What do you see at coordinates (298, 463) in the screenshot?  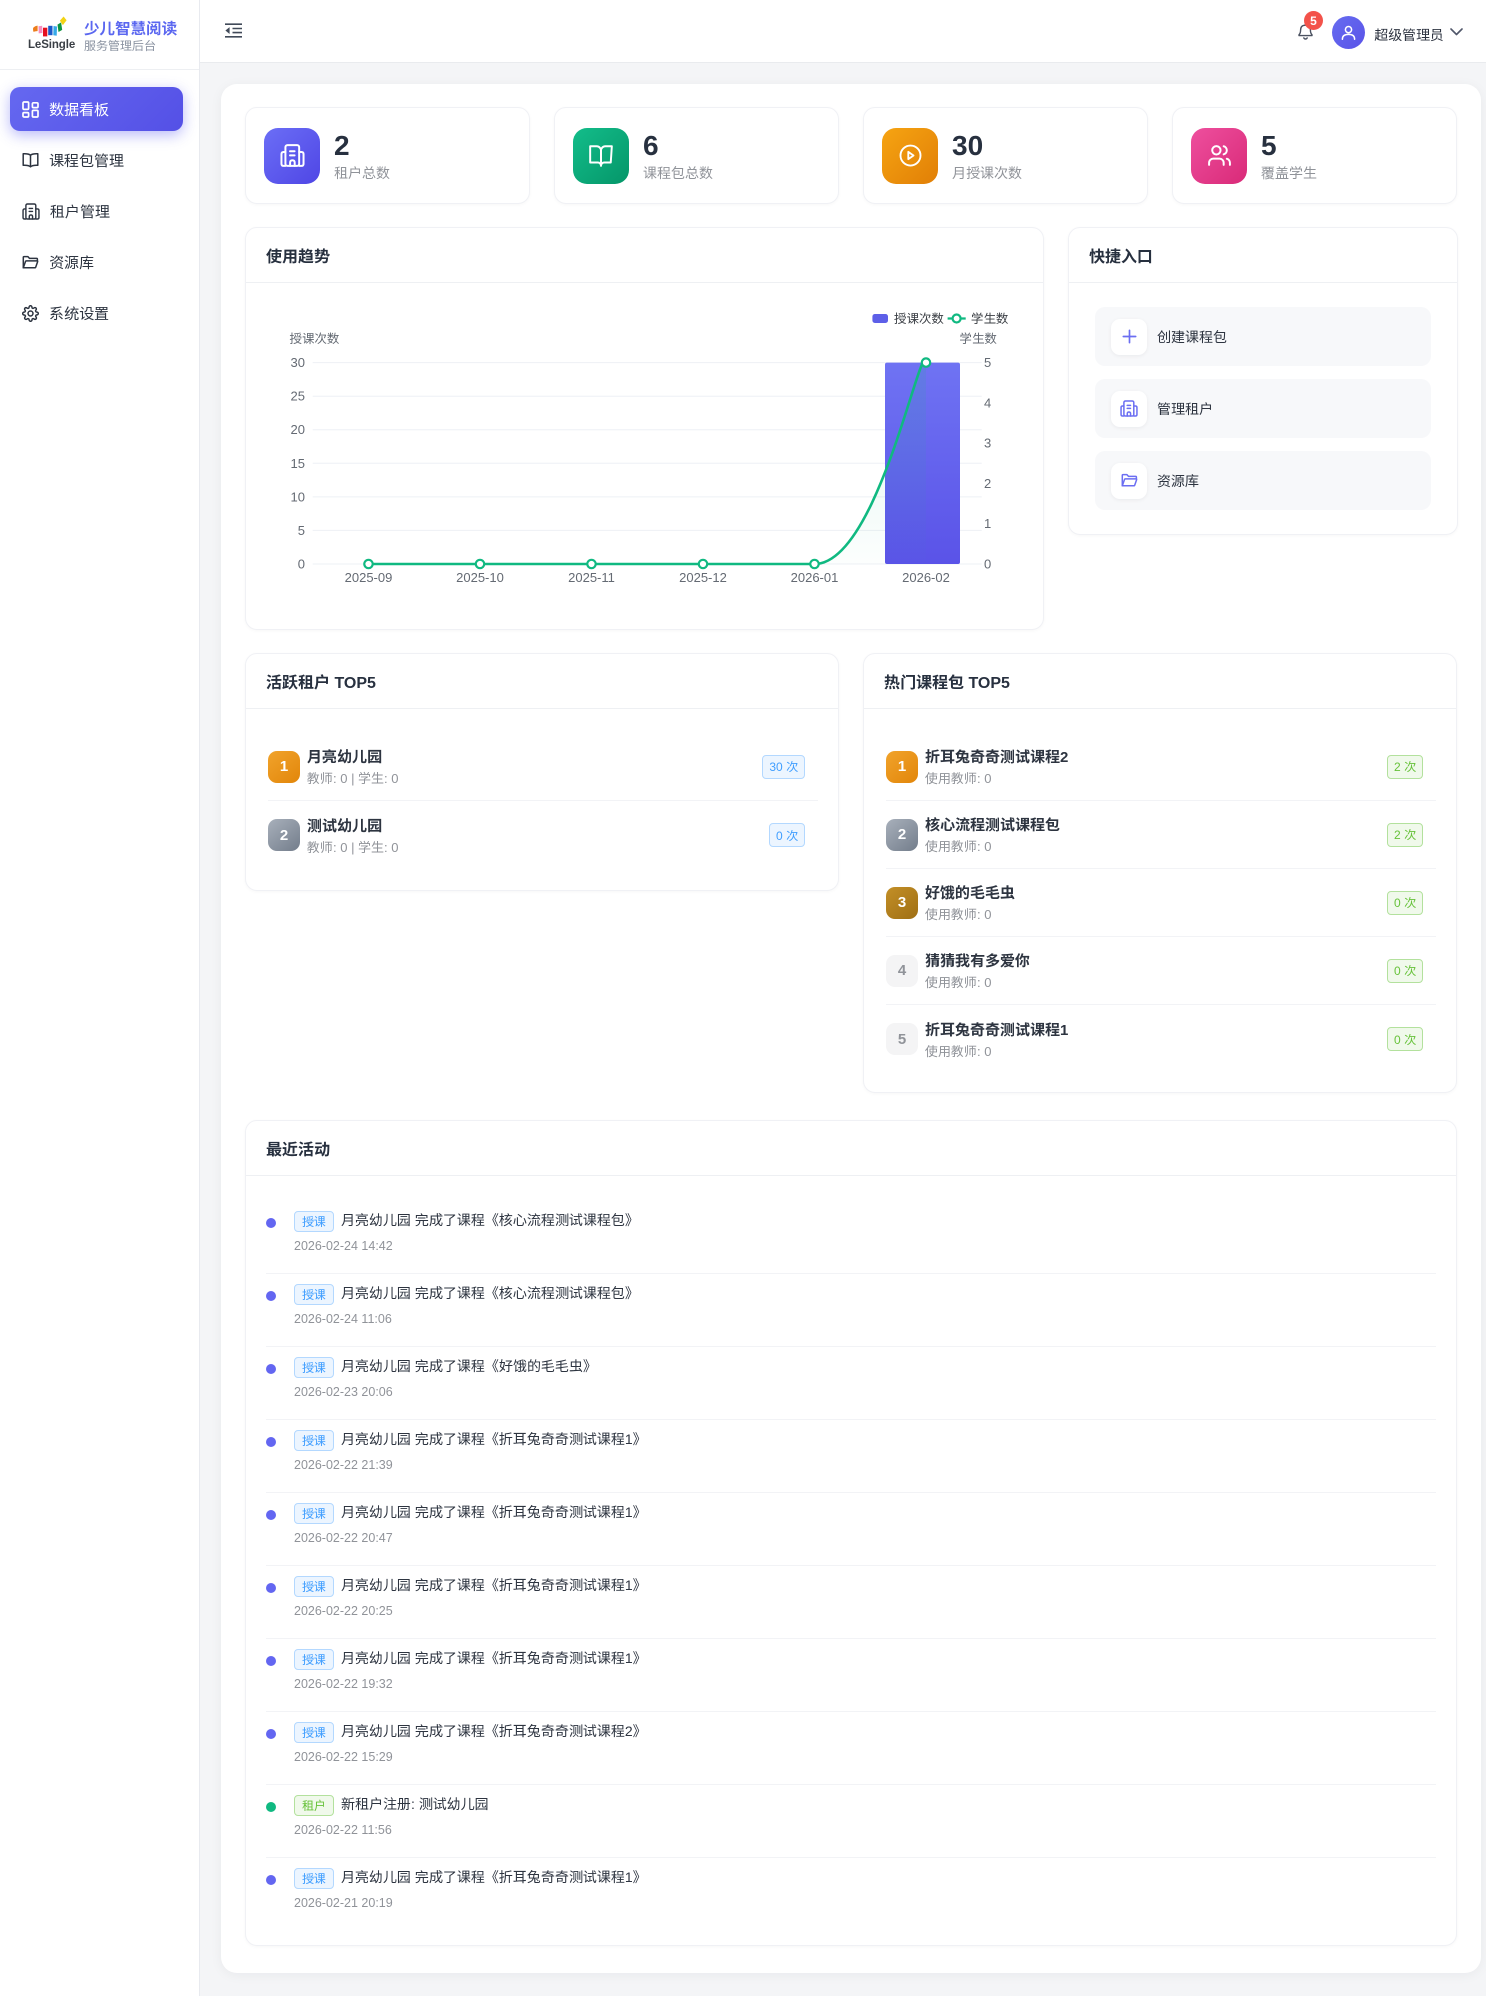 I see `svg-text: 15` at bounding box center [298, 463].